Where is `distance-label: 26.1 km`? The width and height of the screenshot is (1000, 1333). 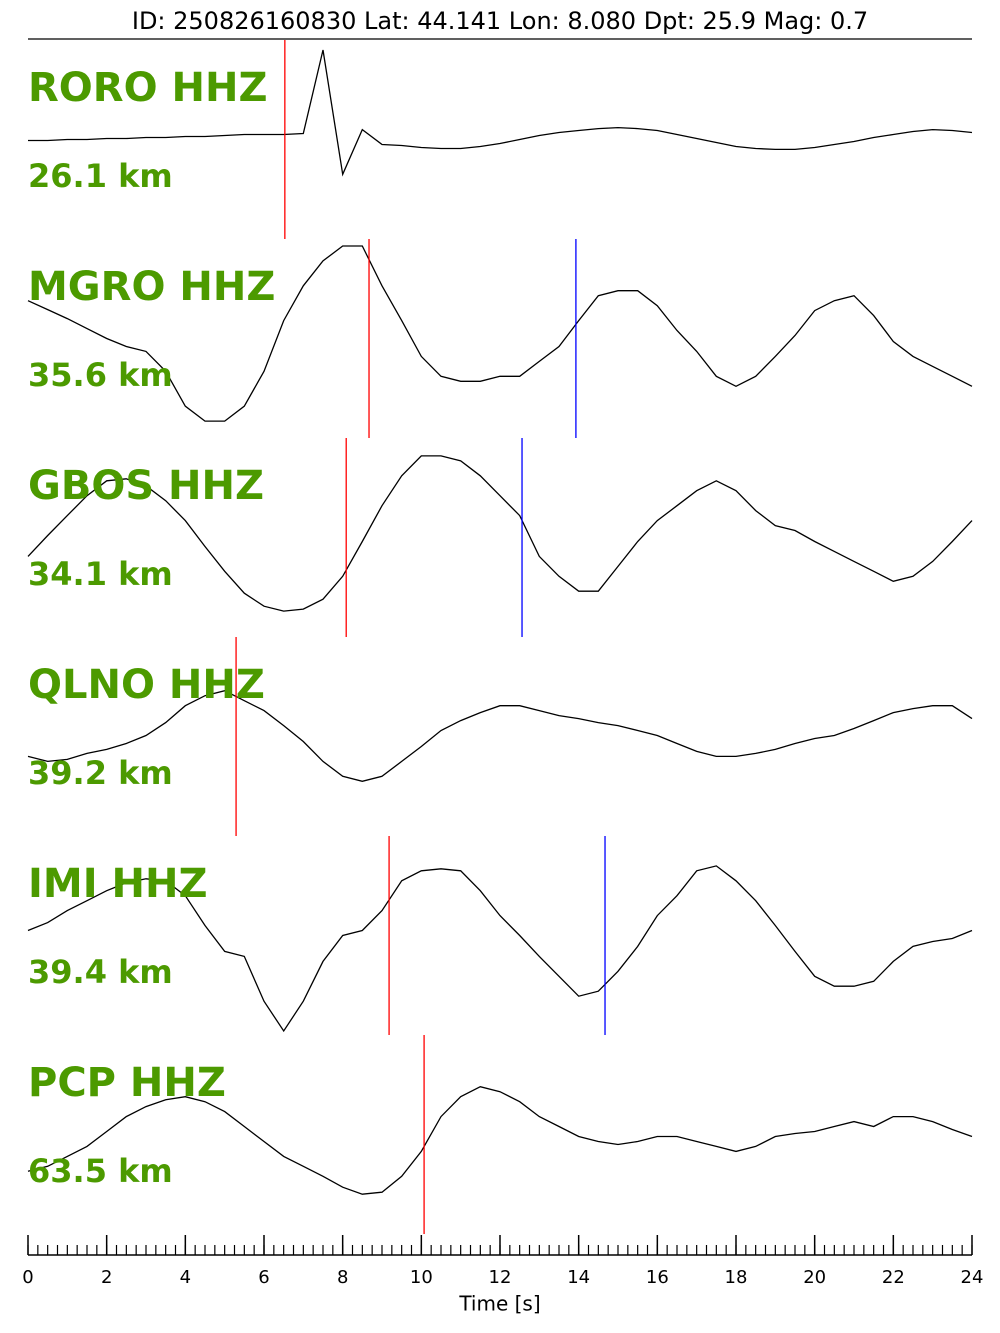 distance-label: 26.1 km is located at coordinates (100, 176).